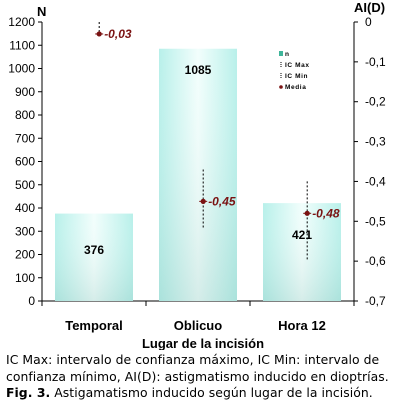 The image size is (420, 409). What do you see at coordinates (25, 162) in the screenshot?
I see `y-left-tick-label: 600` at bounding box center [25, 162].